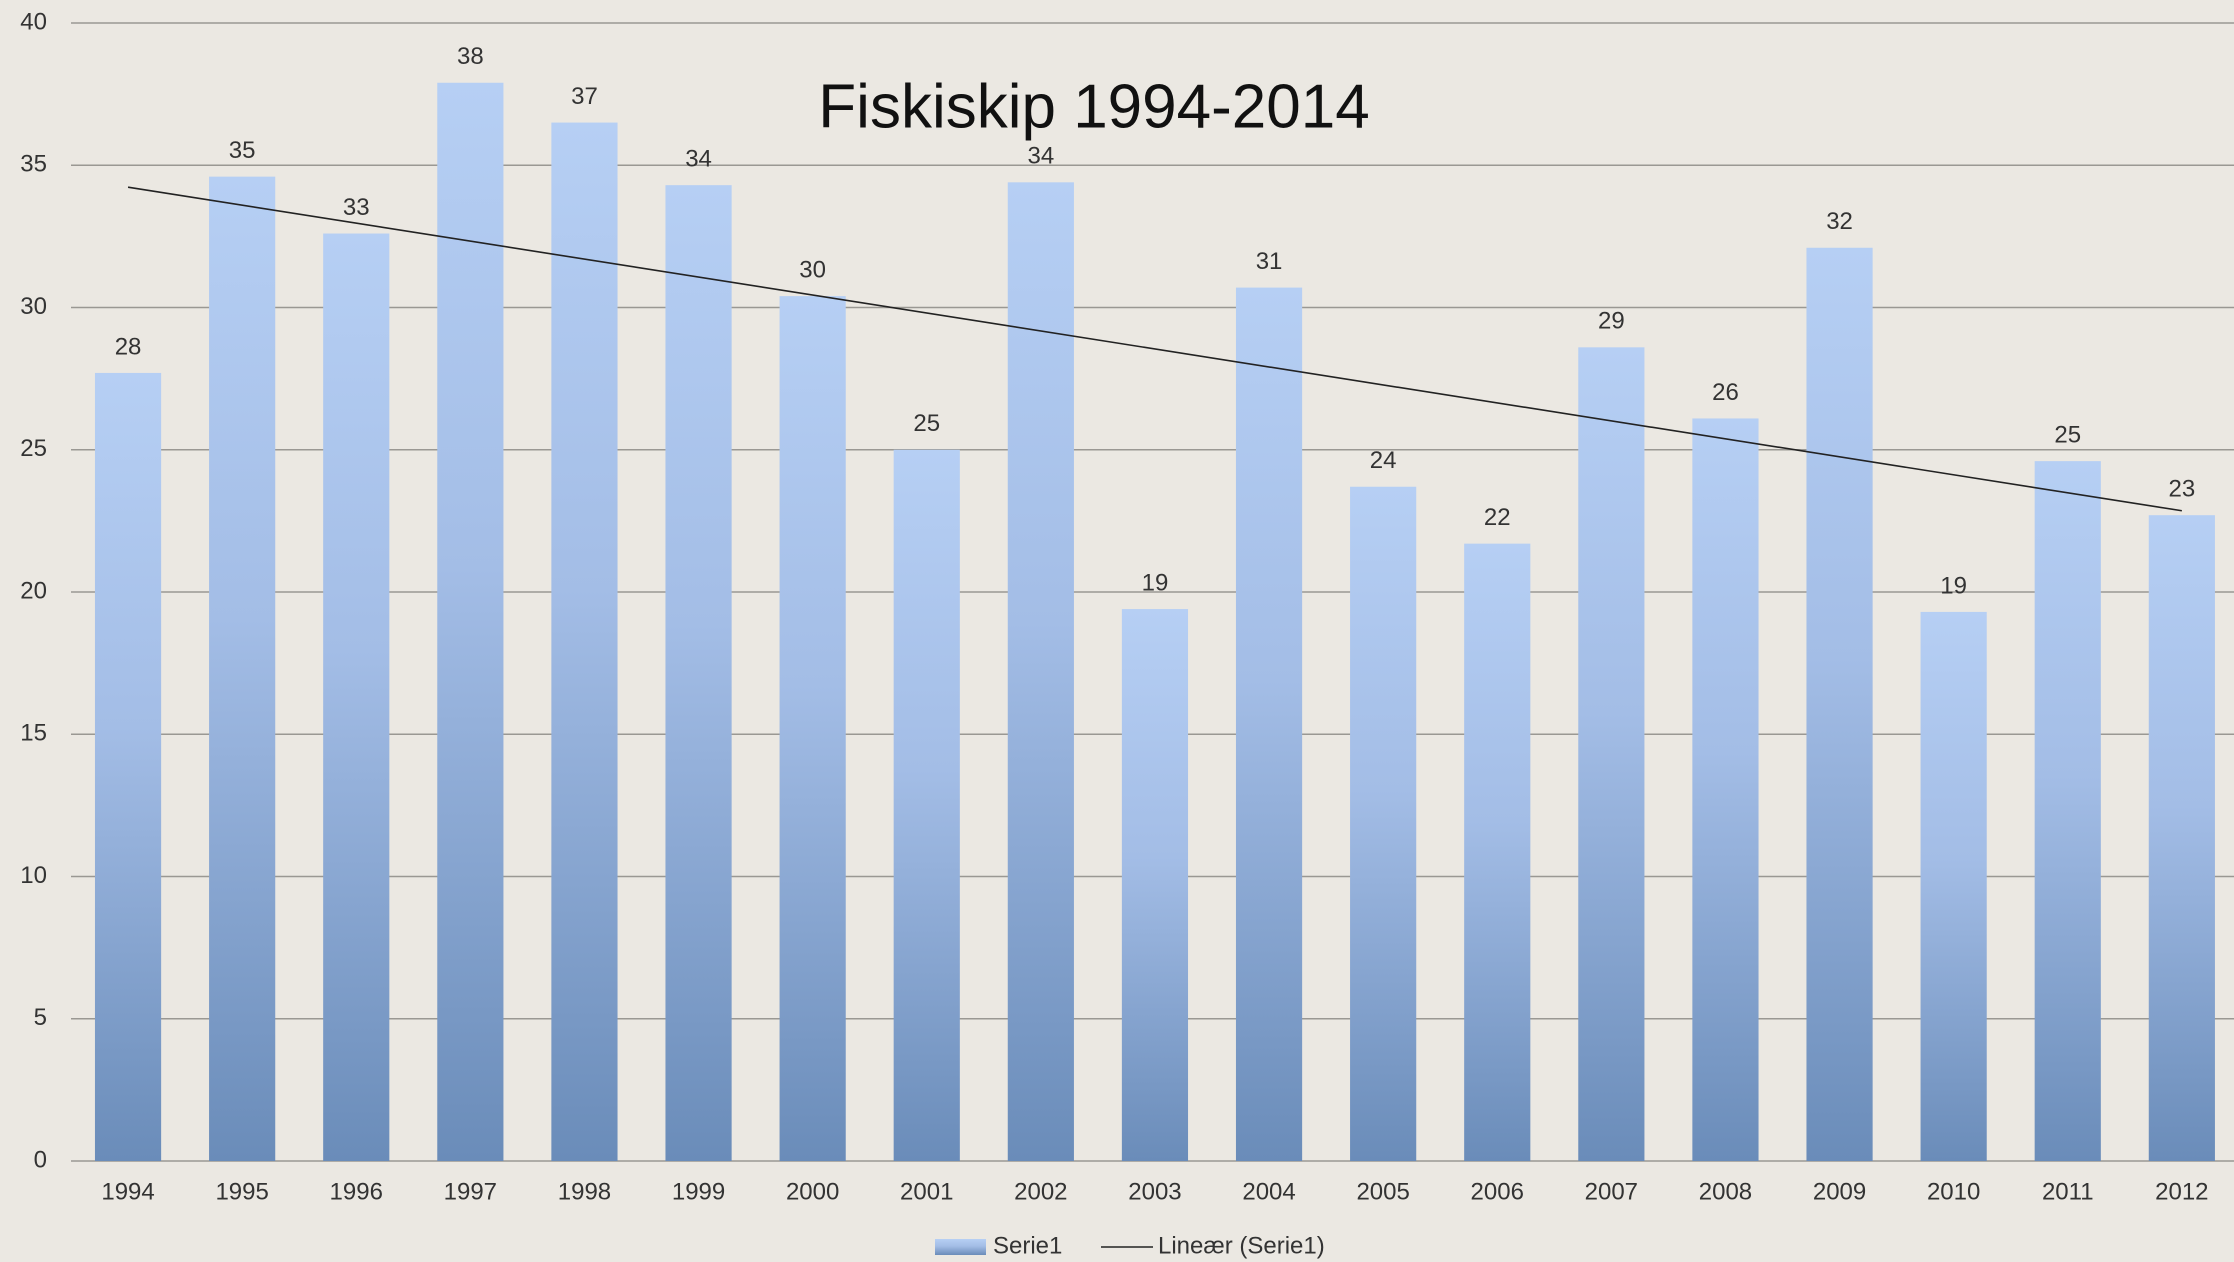  I want to click on data-label: 33, so click(356, 207).